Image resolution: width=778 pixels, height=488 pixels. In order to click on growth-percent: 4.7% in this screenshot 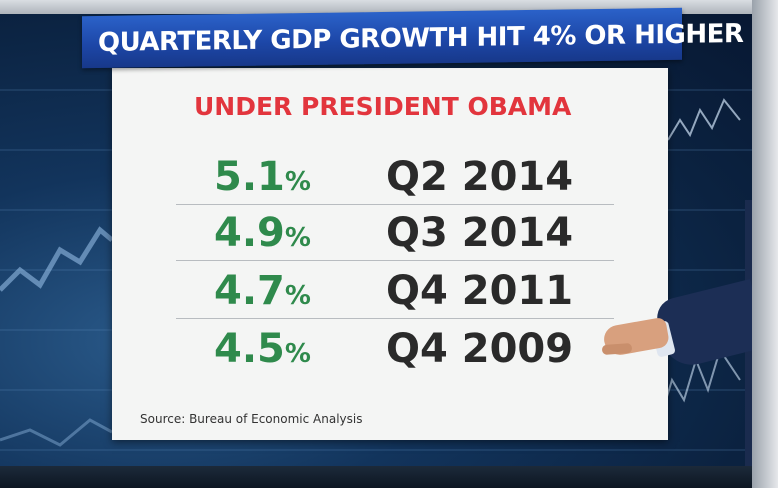, I will do `click(262, 291)`.